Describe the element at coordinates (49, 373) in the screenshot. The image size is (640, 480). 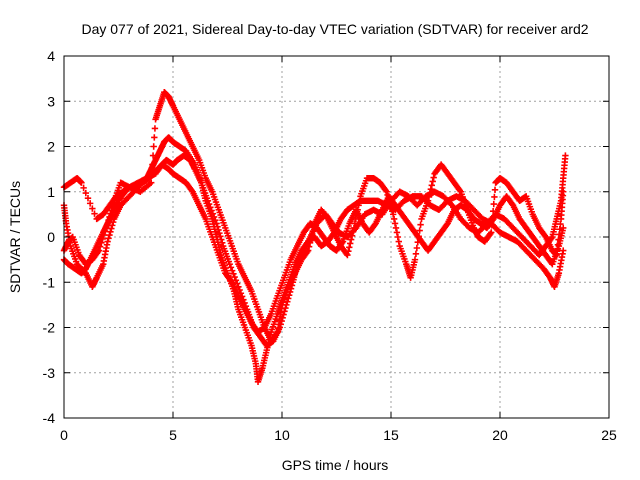
I see `y-tick-label: -3` at that location.